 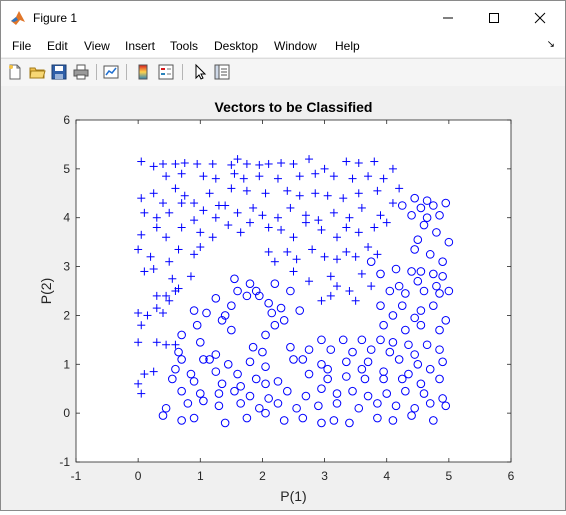 What do you see at coordinates (283, 18) in the screenshot?
I see `title-bar: Figure 1` at bounding box center [283, 18].